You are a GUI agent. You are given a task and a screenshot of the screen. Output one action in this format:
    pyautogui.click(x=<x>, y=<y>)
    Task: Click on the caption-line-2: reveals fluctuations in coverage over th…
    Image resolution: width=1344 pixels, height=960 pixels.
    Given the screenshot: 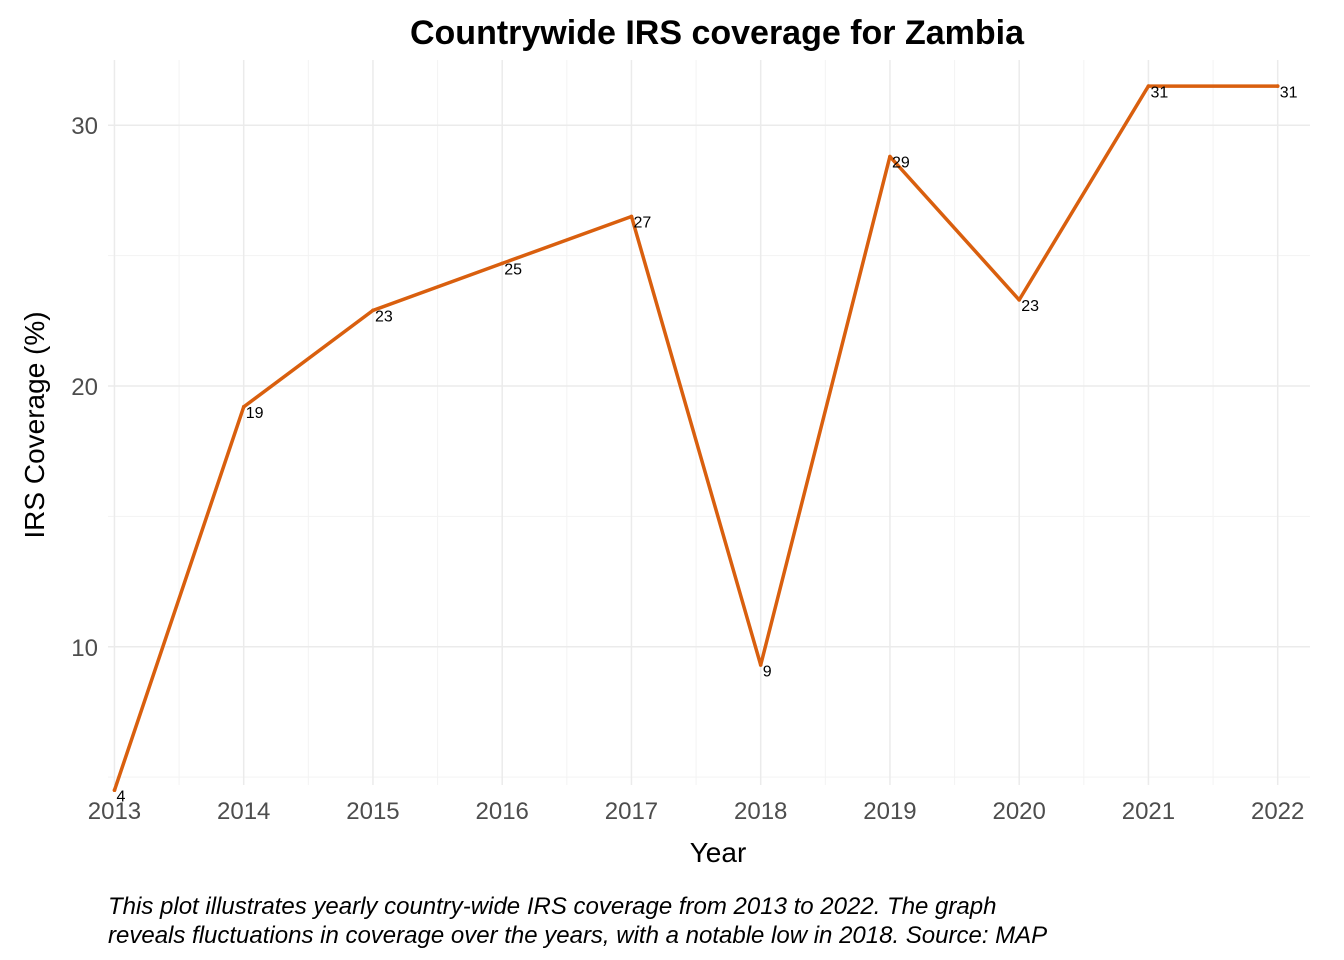 What is the action you would take?
    pyautogui.click(x=578, y=935)
    